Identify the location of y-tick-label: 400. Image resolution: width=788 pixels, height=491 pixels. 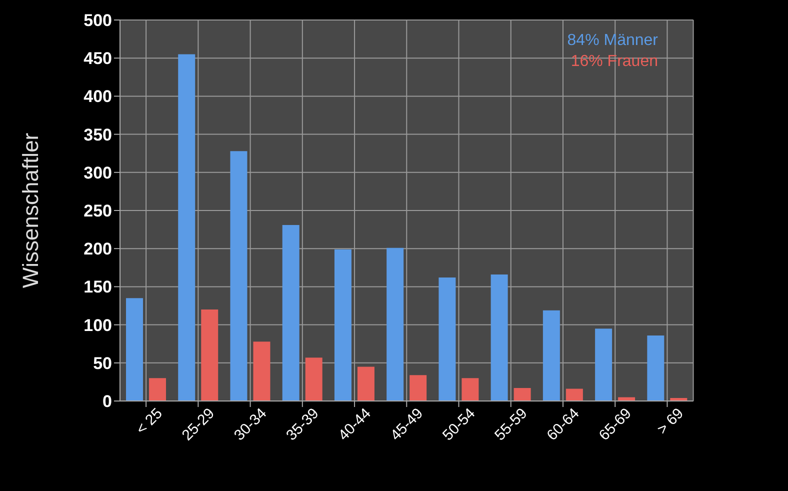
(98, 96).